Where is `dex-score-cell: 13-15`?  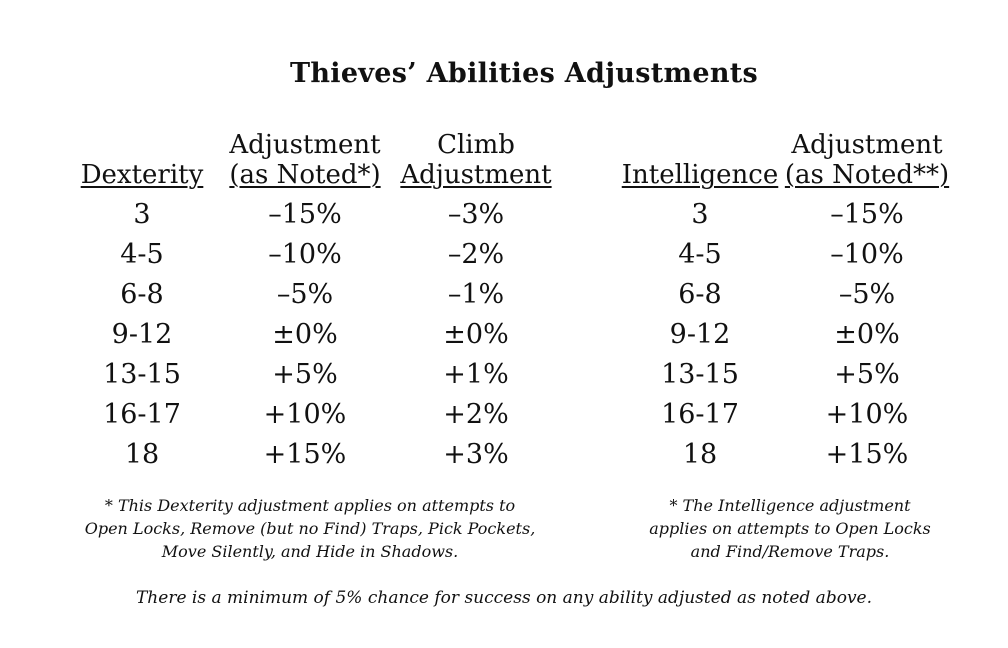
dex-score-cell: 13-15 is located at coordinates (142, 374).